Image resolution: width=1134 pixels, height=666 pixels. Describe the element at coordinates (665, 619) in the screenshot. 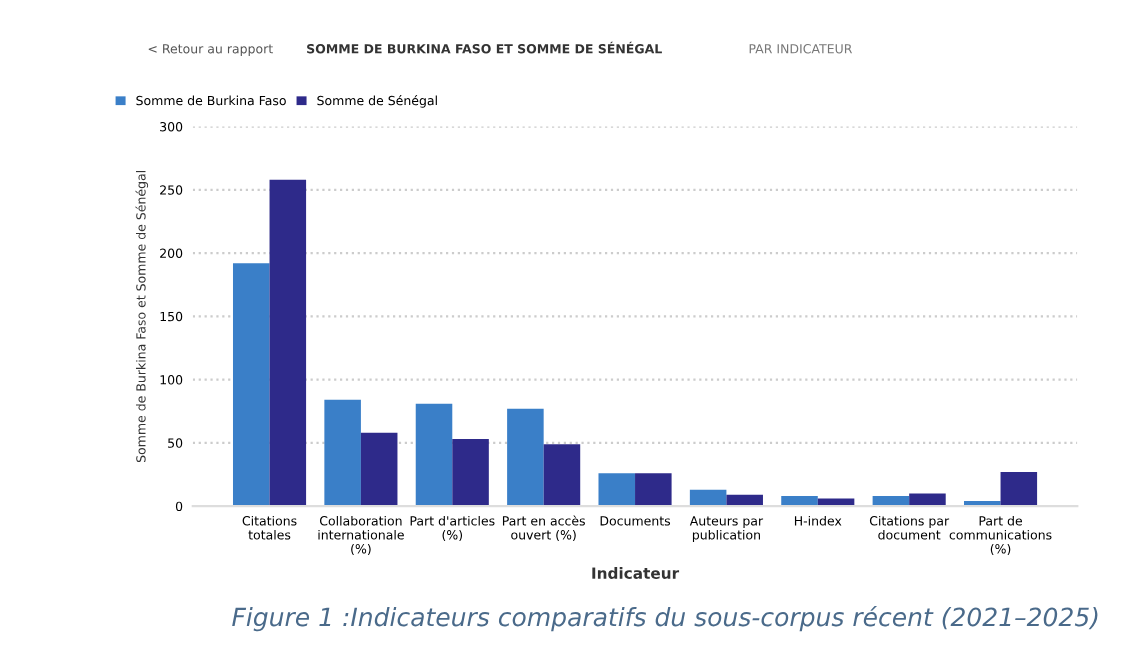

I see `caption: Figure 1 :Indicateurs comparatifs du sous-corpus récent (2021–2025)` at that location.